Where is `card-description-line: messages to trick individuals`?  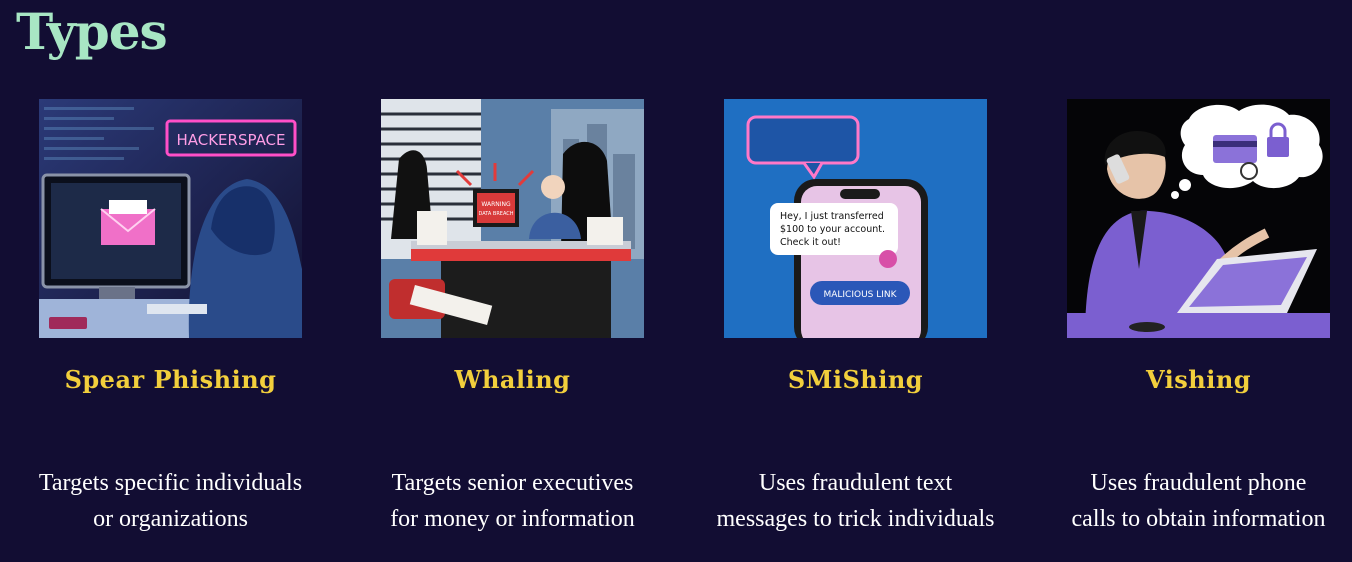 card-description-line: messages to trick individuals is located at coordinates (855, 519).